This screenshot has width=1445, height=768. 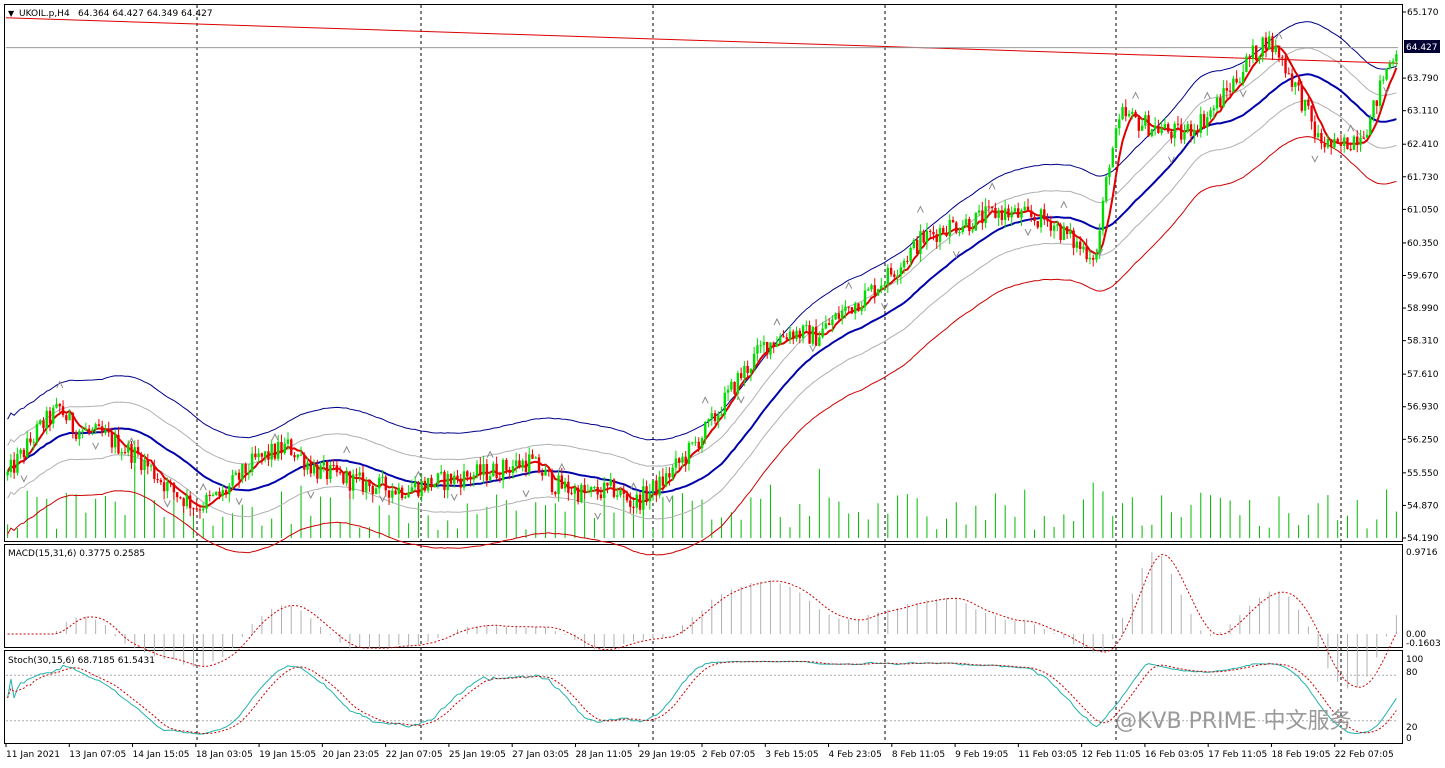 What do you see at coordinates (1237, 755) in the screenshot?
I see `time-tick-label: 17 Feb 11:05` at bounding box center [1237, 755].